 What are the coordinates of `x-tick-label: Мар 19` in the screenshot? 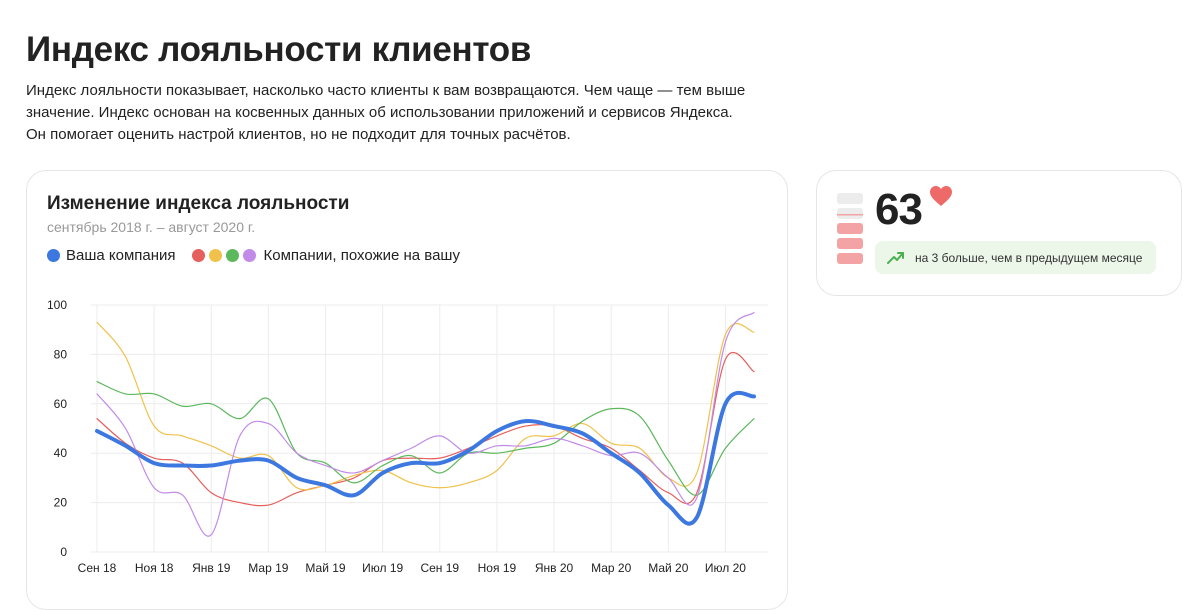 It's located at (268, 568).